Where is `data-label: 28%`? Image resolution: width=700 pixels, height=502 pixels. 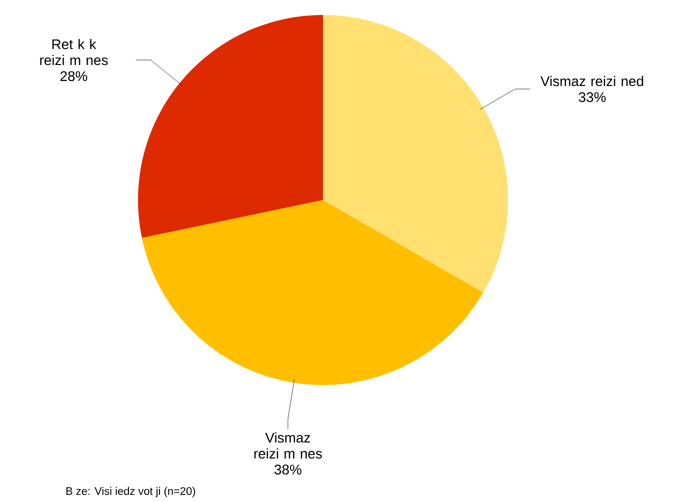
data-label: 28% is located at coordinates (74, 76).